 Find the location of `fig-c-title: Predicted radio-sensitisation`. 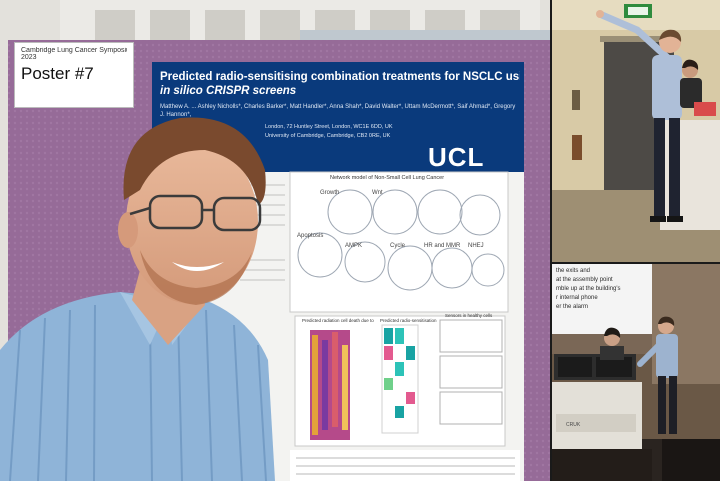

fig-c-title: Predicted radio-sensitisation is located at coordinates (408, 320).